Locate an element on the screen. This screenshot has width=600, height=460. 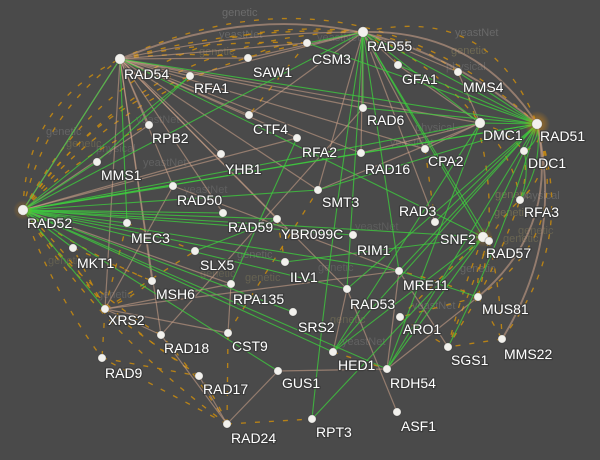
edge-RAD54-SMT3 is located at coordinates (219, 124).